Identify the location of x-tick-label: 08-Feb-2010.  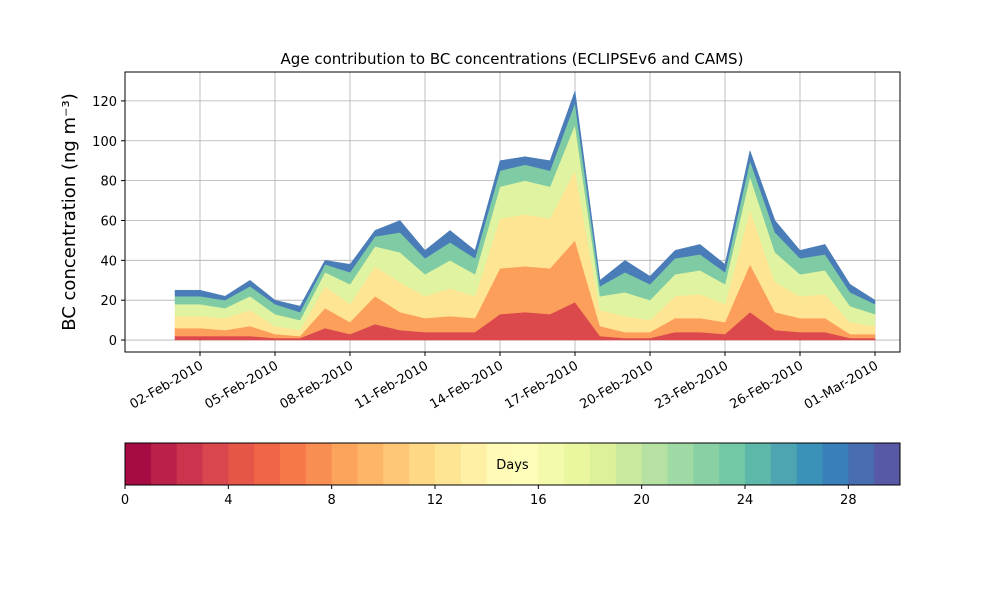
(316, 385).